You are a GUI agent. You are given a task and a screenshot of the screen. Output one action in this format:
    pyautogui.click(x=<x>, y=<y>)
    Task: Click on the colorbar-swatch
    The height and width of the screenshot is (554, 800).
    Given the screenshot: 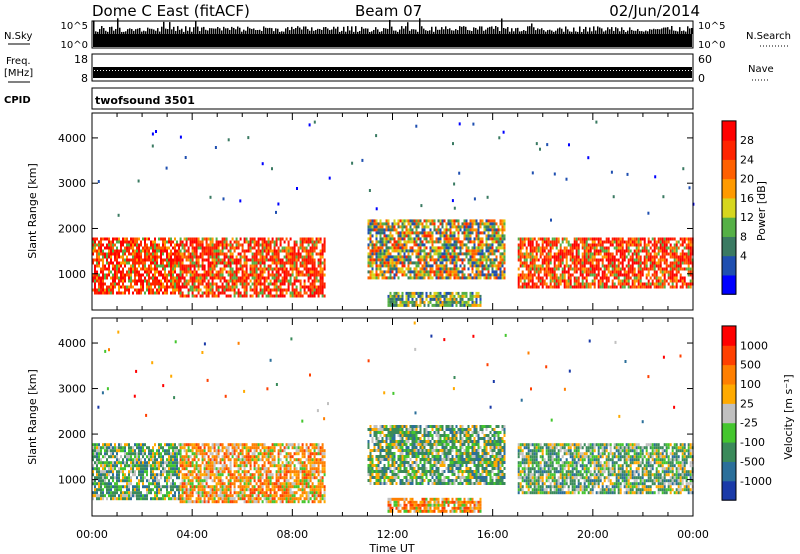 What is the action you would take?
    pyautogui.click(x=729, y=188)
    